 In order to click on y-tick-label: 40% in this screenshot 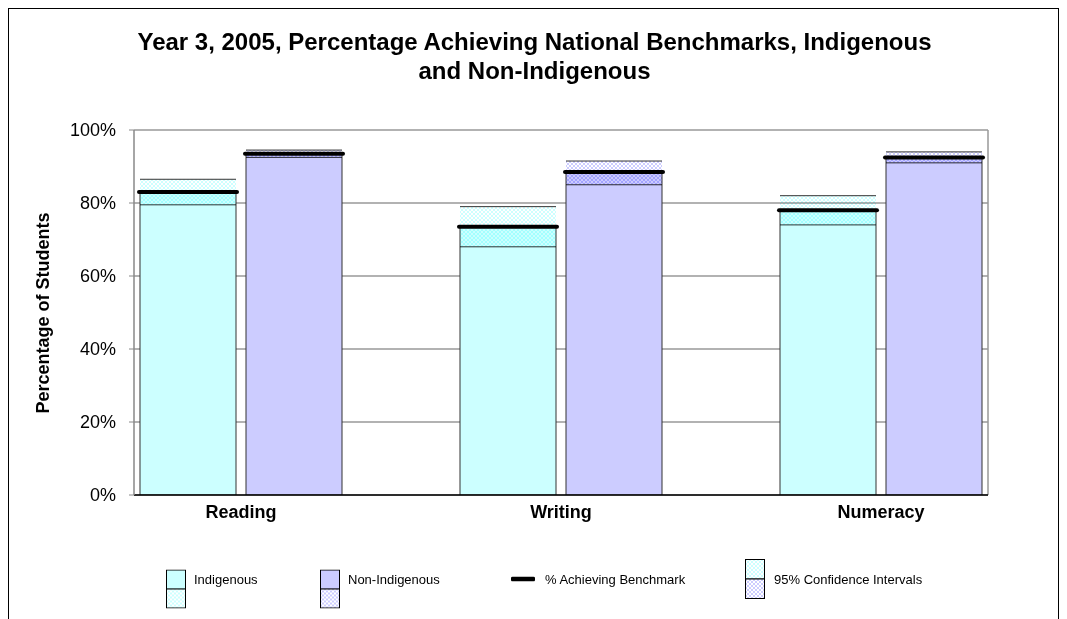, I will do `click(97, 349)`.